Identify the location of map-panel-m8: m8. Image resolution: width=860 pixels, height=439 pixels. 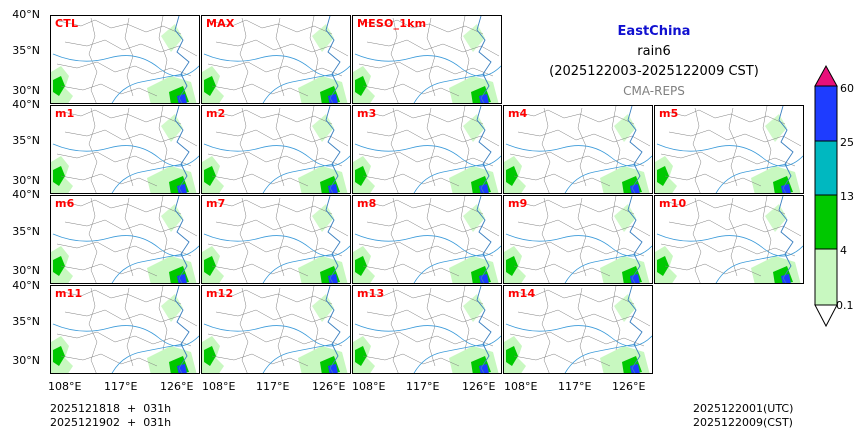
(427, 239).